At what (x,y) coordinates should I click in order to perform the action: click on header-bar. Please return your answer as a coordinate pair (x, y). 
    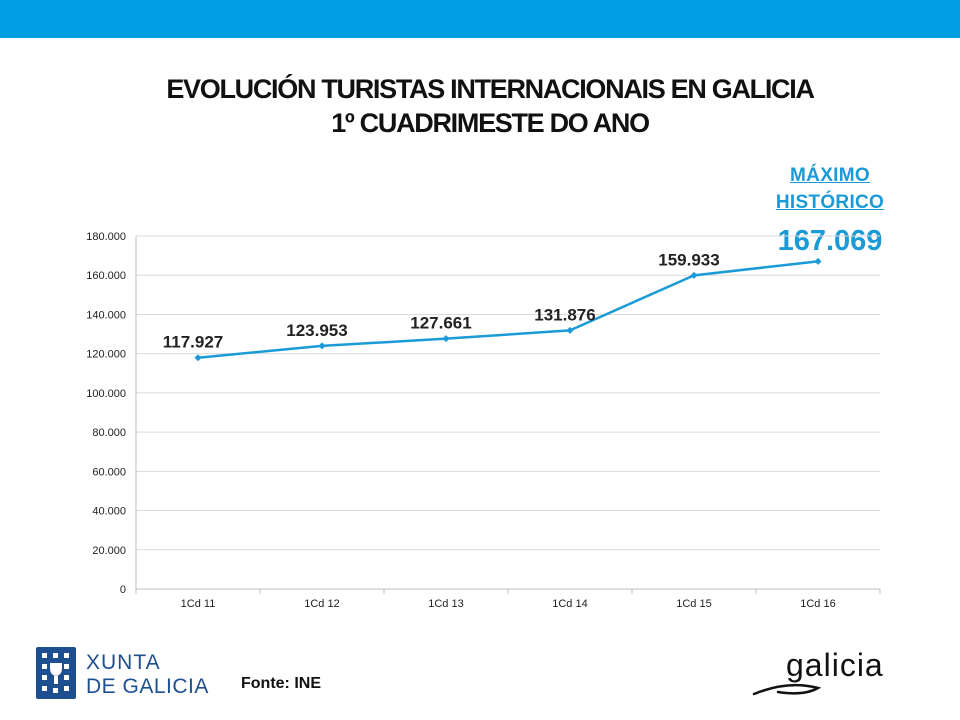
    Looking at the image, I should click on (480, 19).